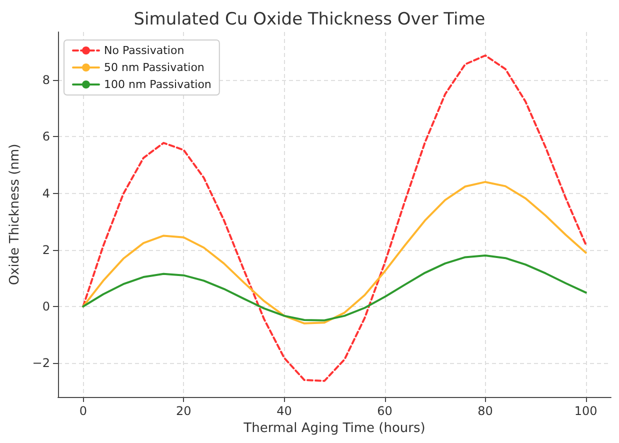 This screenshot has height=443, width=619. Describe the element at coordinates (485, 411) in the screenshot. I see `x-tick-label: 80` at that location.